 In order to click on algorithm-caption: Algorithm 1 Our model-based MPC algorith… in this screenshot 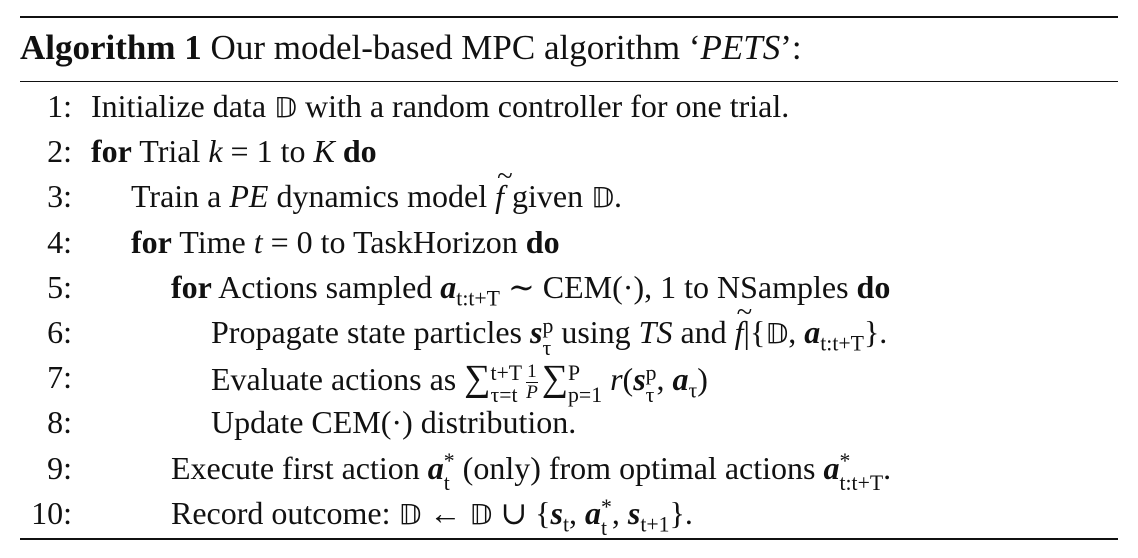, I will do `click(411, 48)`.